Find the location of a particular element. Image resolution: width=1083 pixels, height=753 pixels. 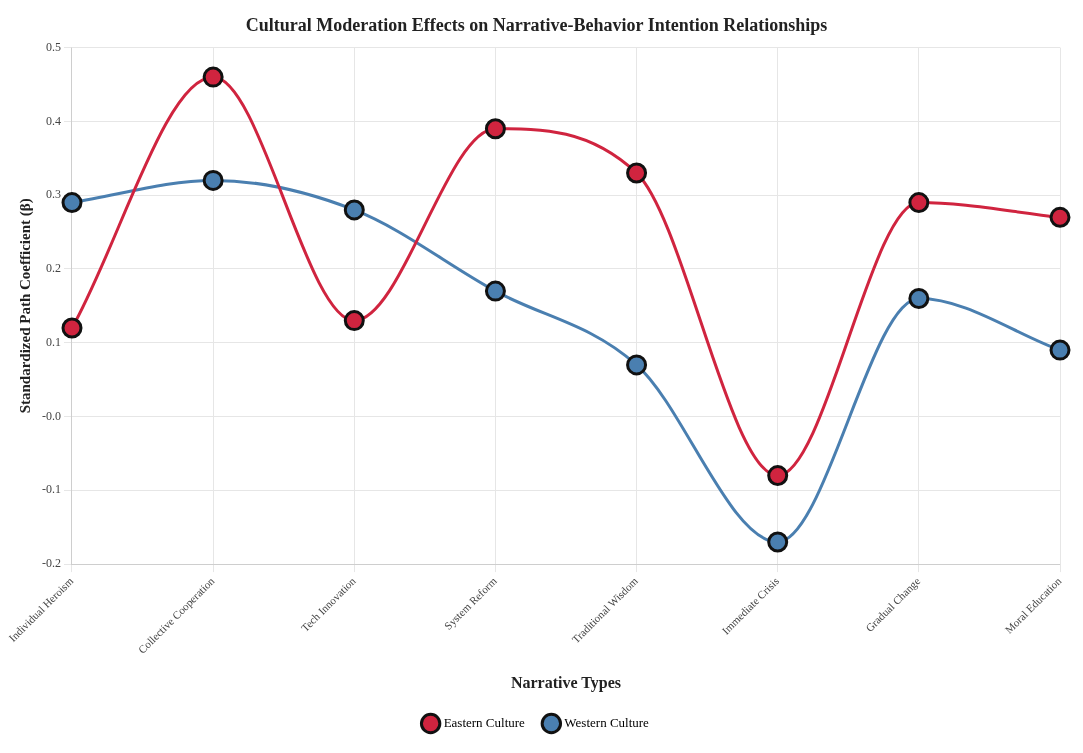

legend-label: Eastern Culture is located at coordinates (484, 722).